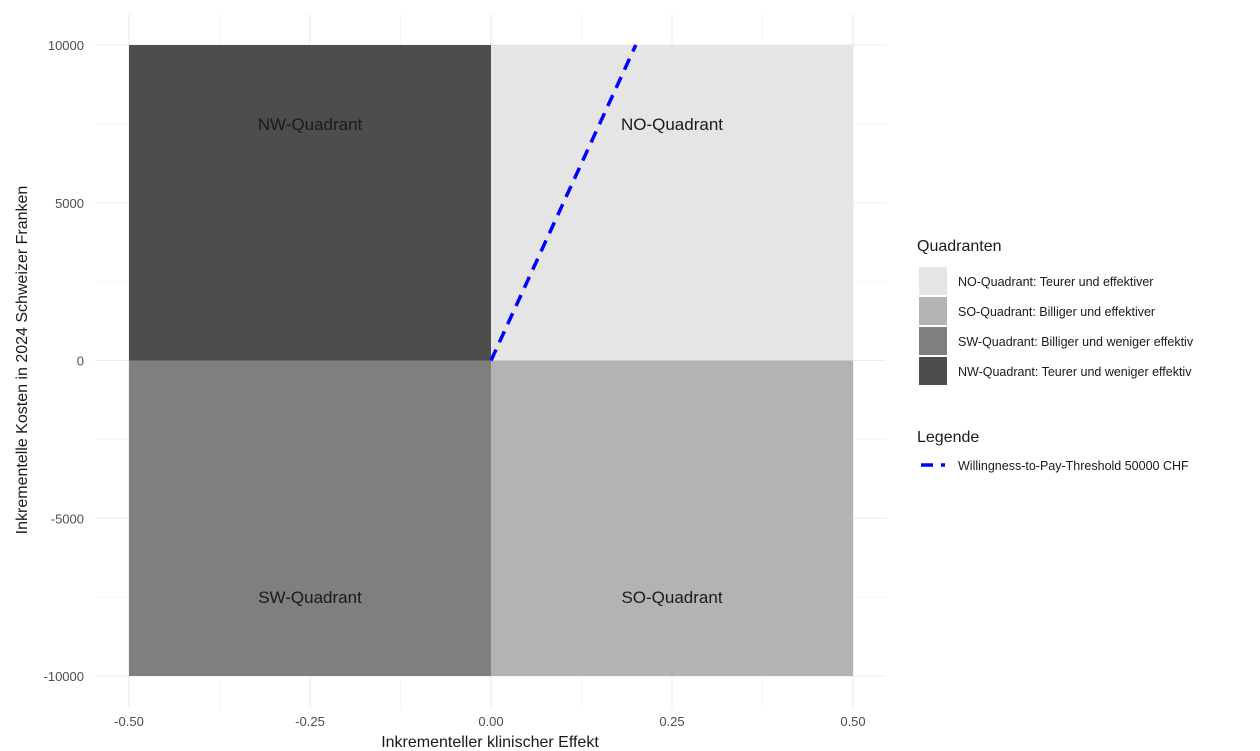  I want to click on x-tick-label: -0.25, so click(310, 721).